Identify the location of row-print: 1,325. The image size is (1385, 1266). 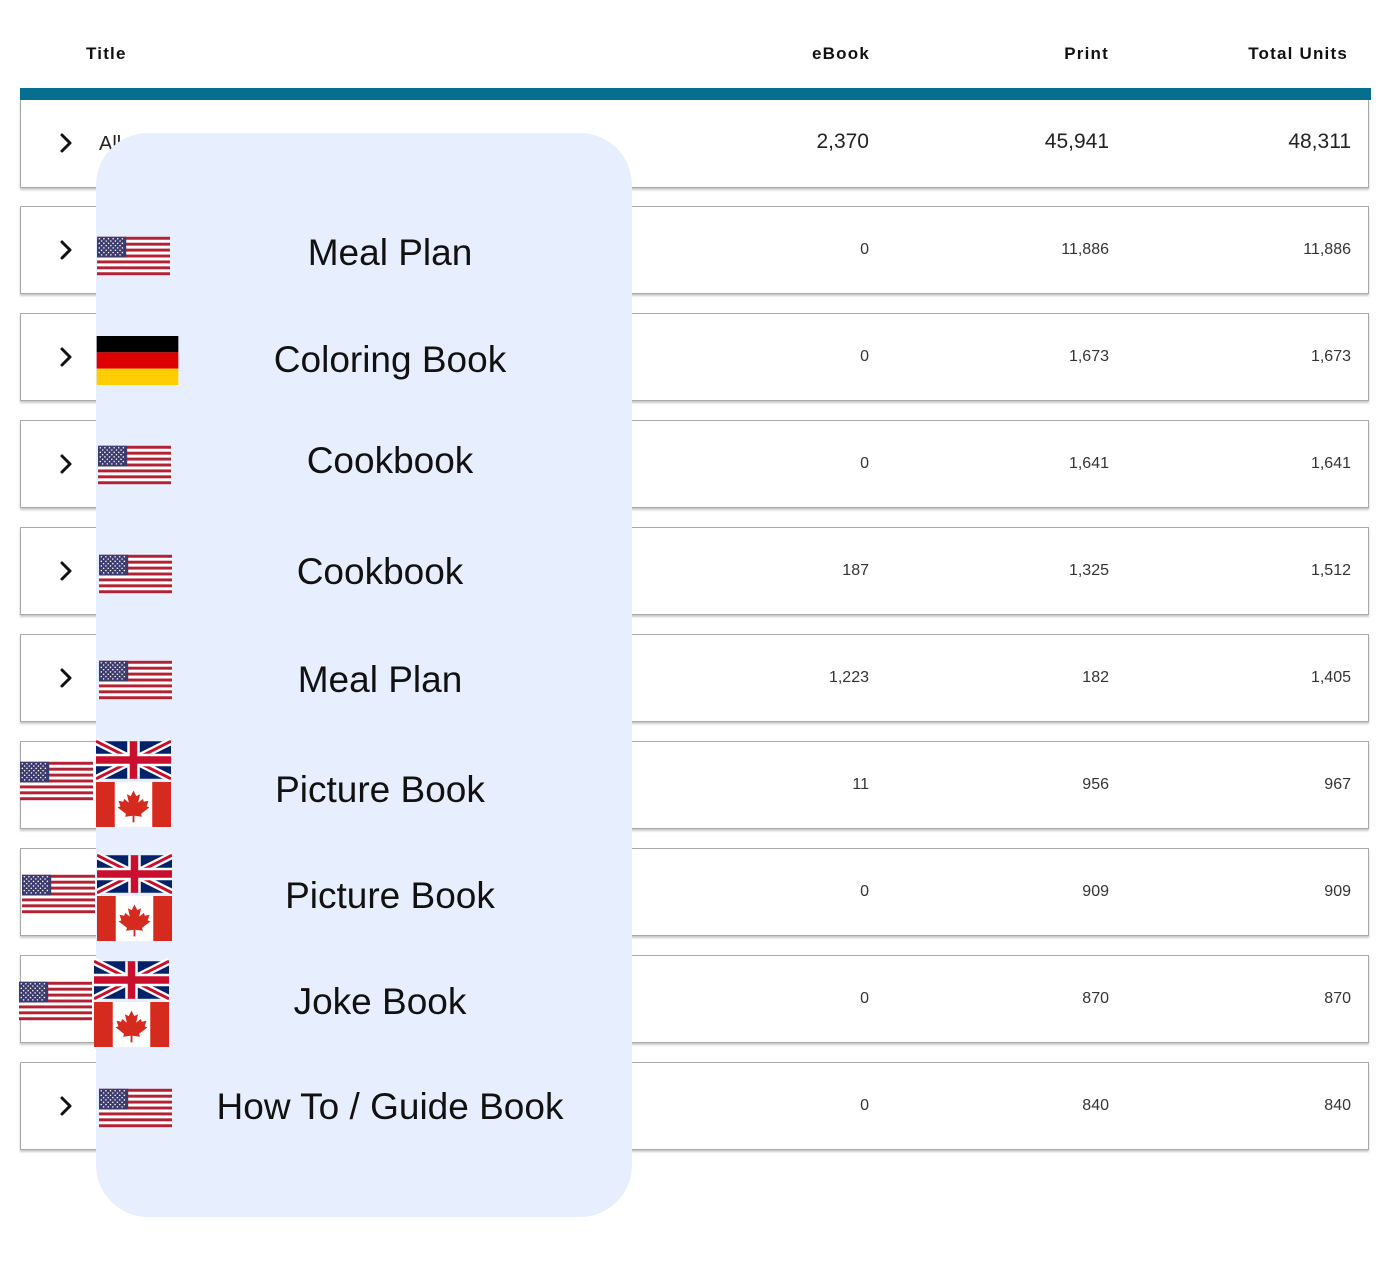
(1088, 570).